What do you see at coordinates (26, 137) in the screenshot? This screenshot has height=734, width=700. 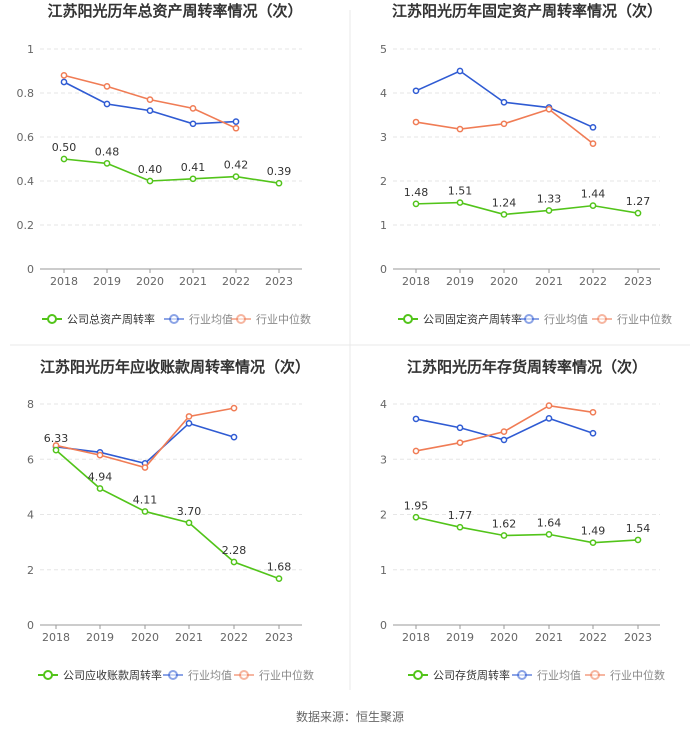 I see `y-tick-label: 0.6` at bounding box center [26, 137].